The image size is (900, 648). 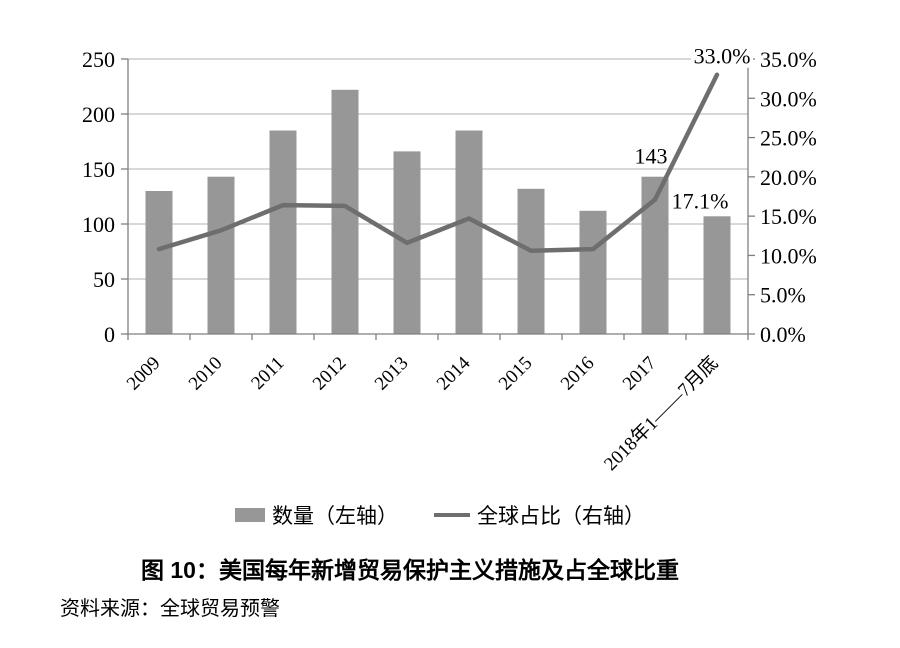 I want to click on bar-2011, so click(x=283, y=232).